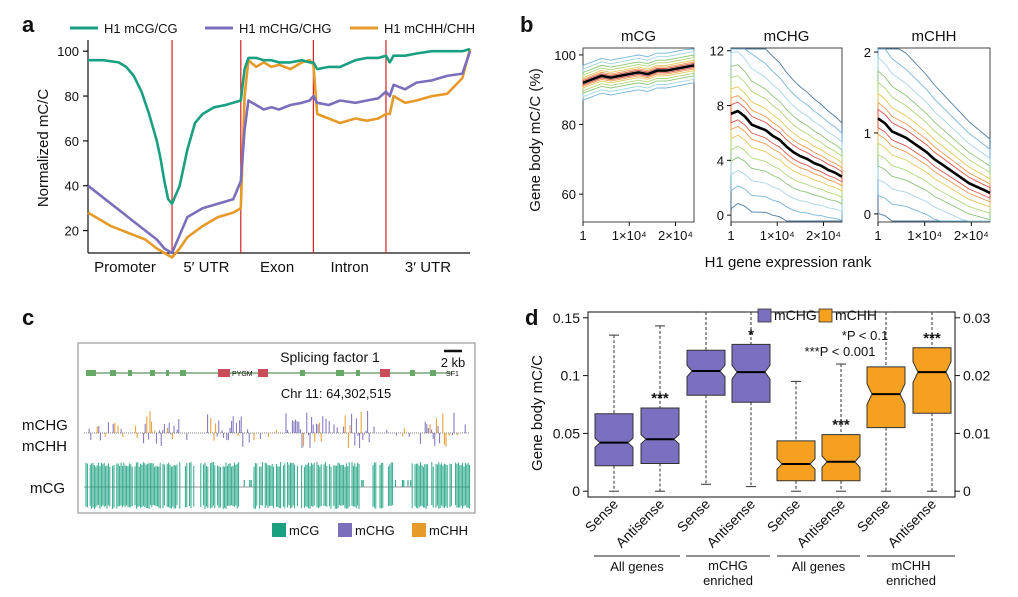  I want to click on right-y-tick-label: 0.02, so click(976, 376).